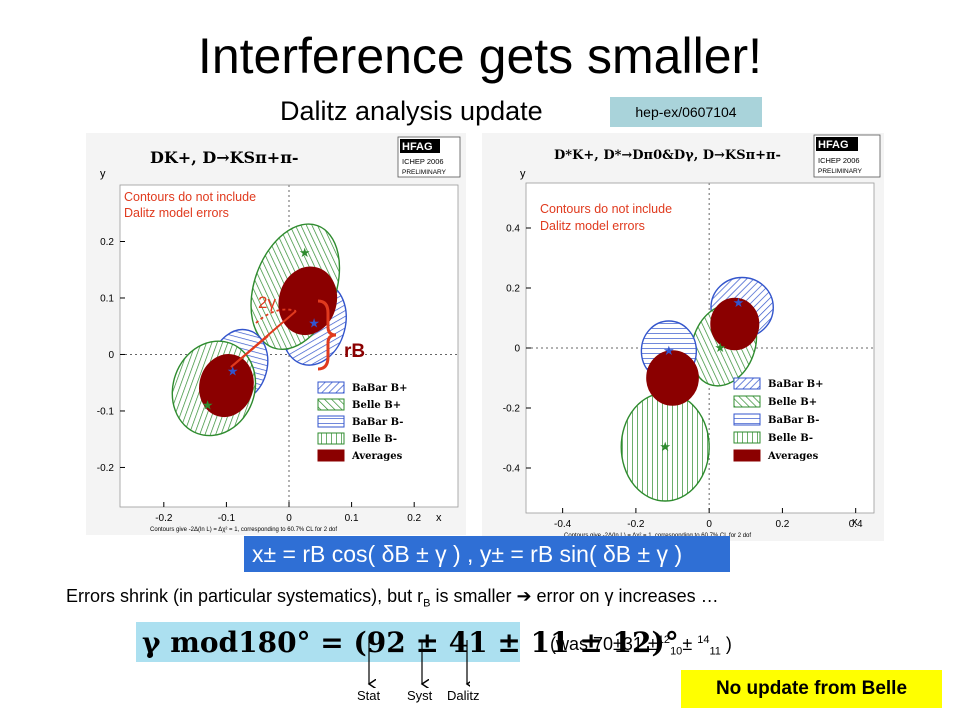 The height and width of the screenshot is (720, 960). I want to click on gamma-result: γ mod180° = (92 ± 41 ± 11 ± 12)°, so click(407, 642).